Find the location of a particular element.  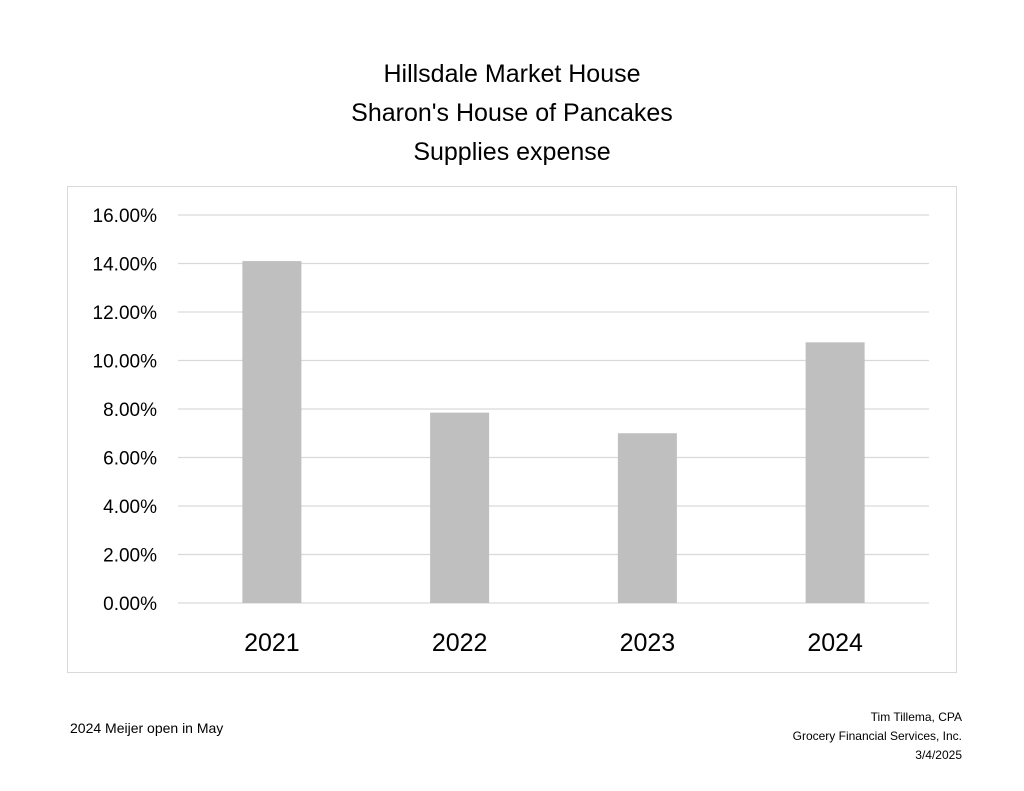

bar-2021 is located at coordinates (272, 432).